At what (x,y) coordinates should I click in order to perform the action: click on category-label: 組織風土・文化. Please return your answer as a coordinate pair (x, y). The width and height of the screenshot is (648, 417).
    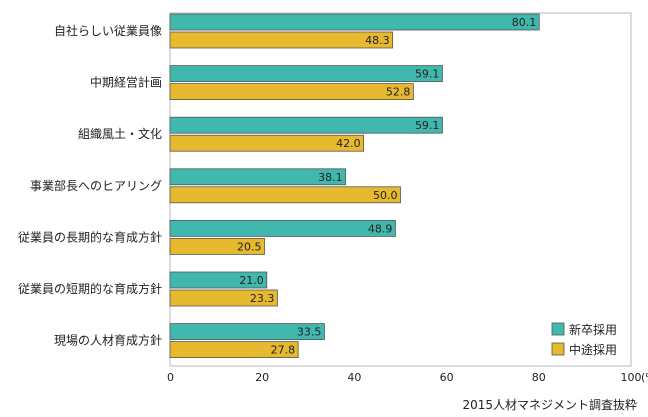
    Looking at the image, I should click on (120, 133).